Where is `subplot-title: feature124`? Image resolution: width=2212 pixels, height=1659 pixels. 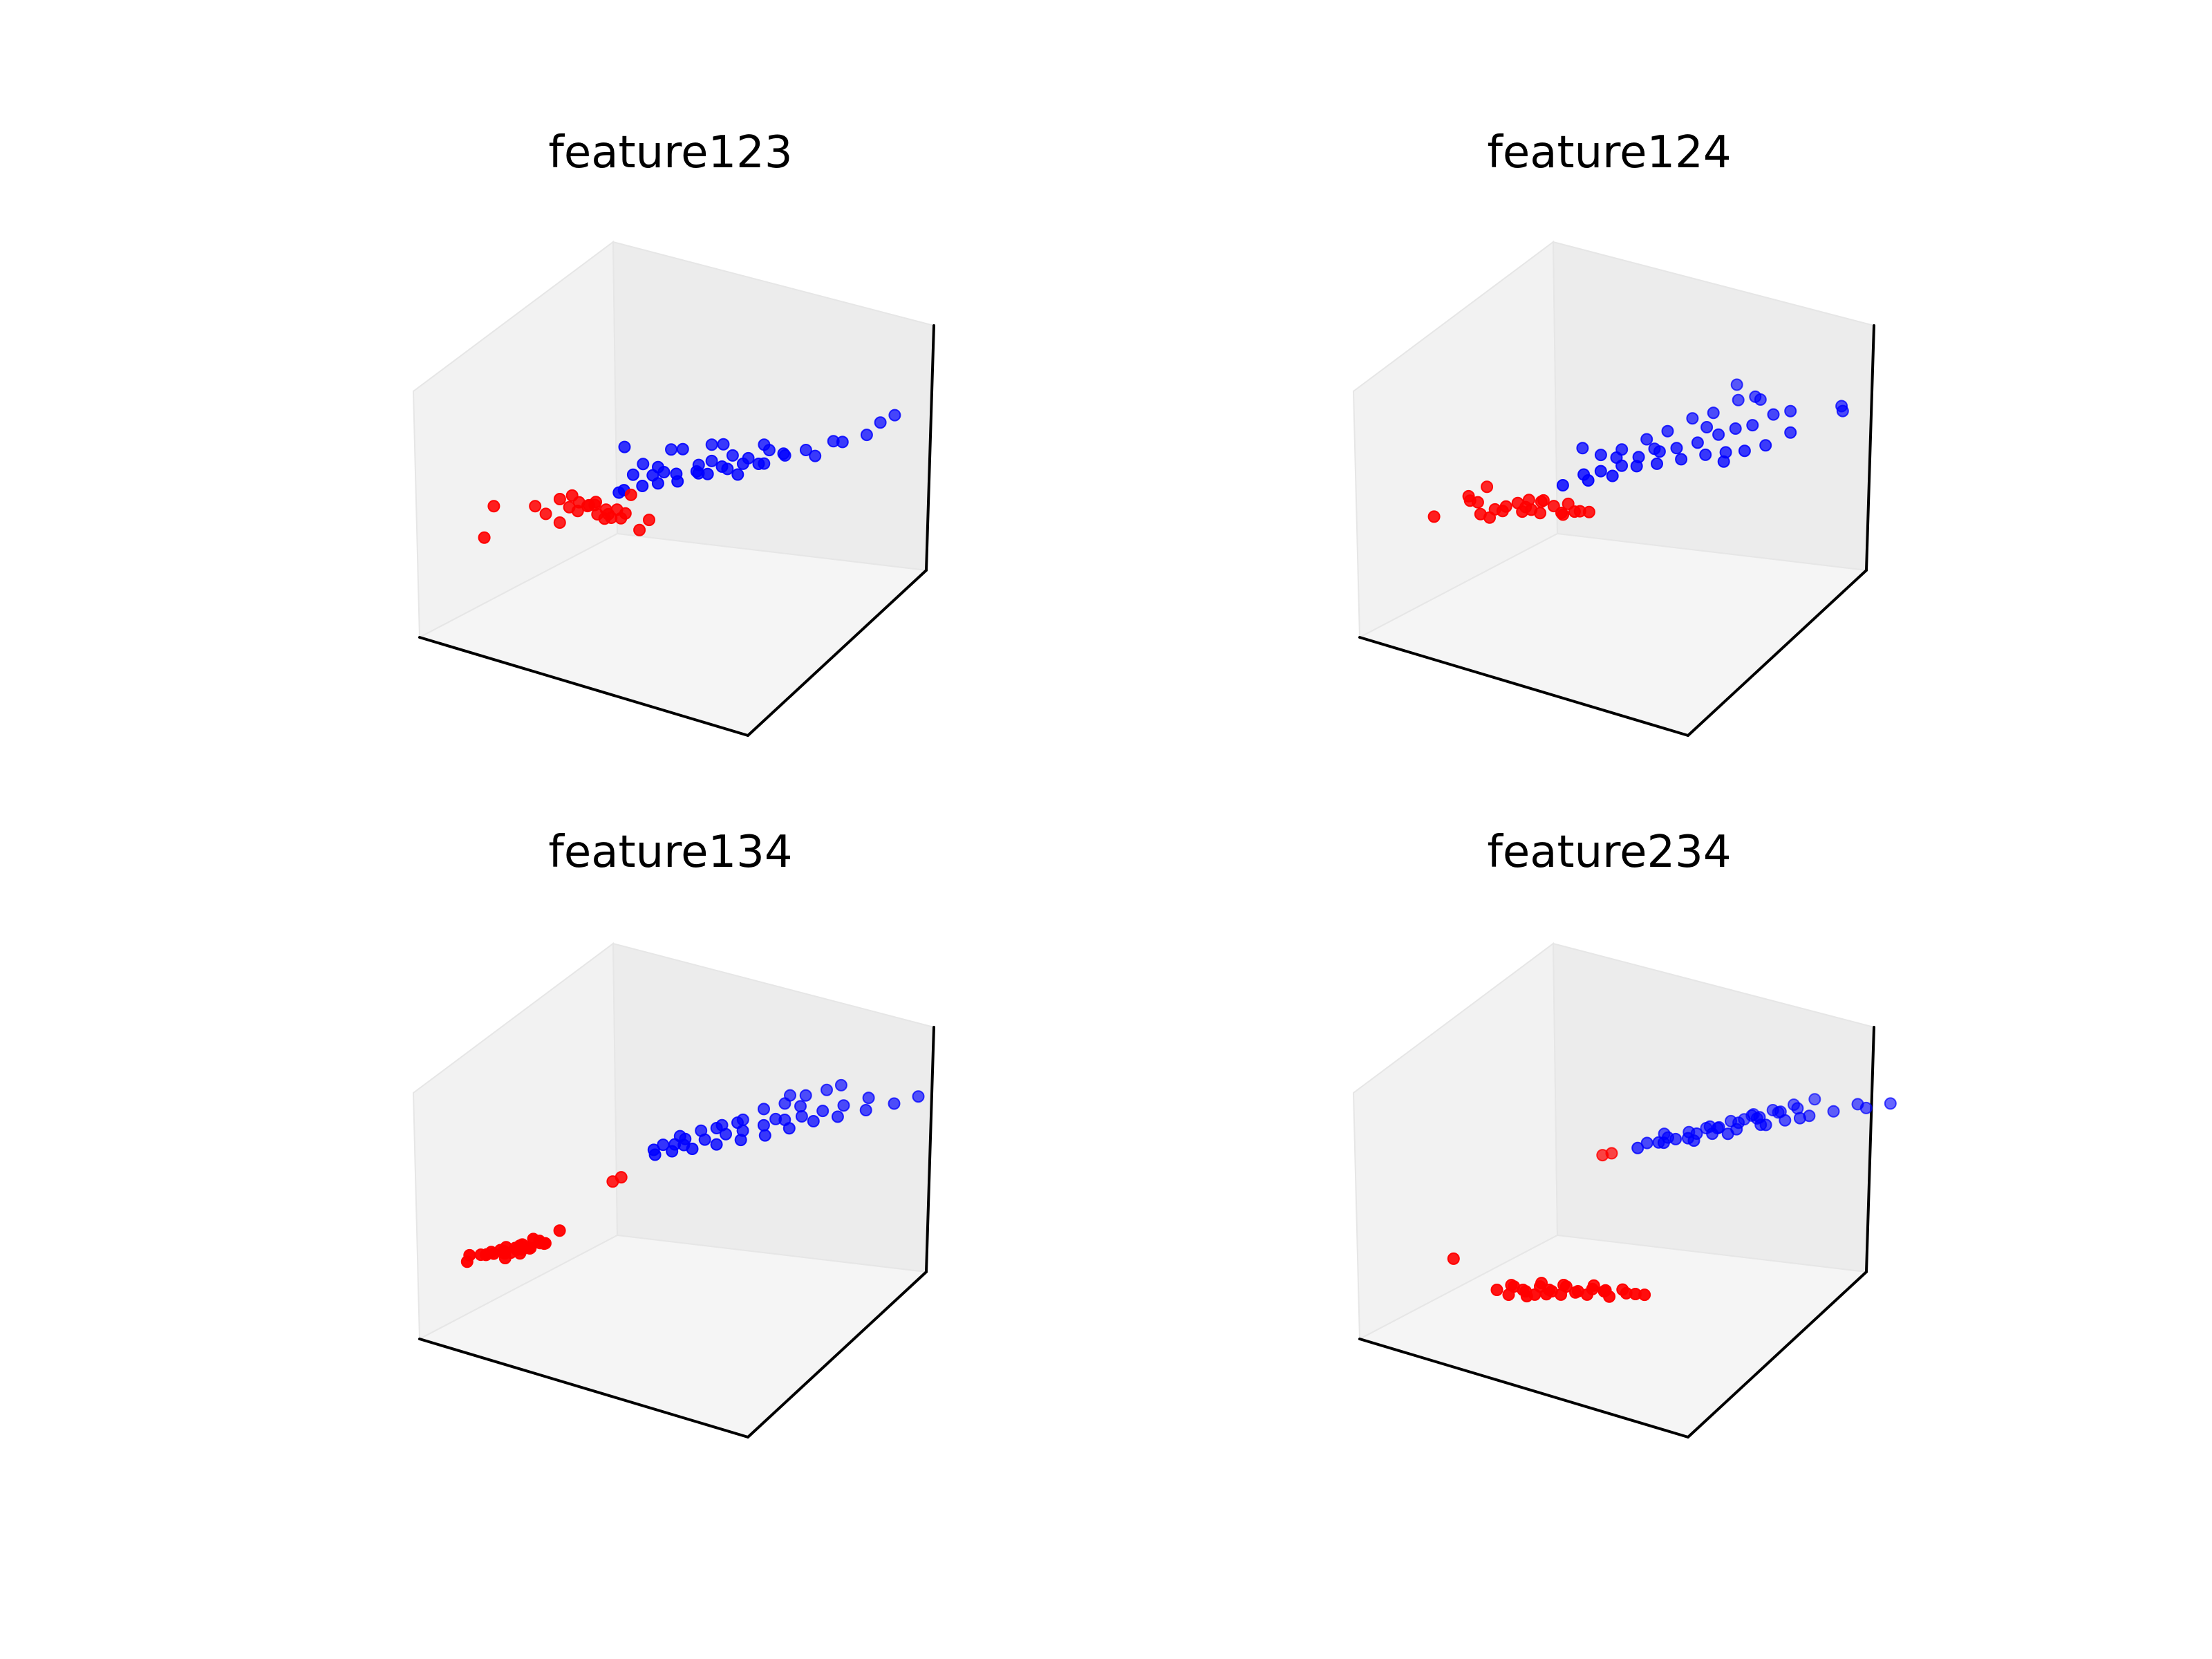 subplot-title: feature124 is located at coordinates (1609, 152).